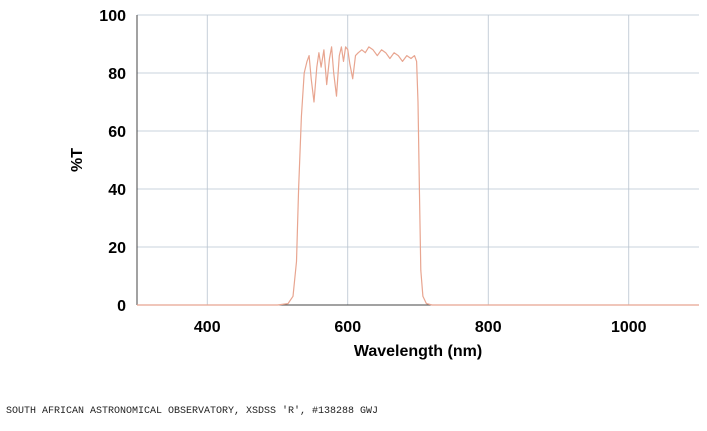  What do you see at coordinates (207, 327) in the screenshot?
I see `x-tick-label: 400` at bounding box center [207, 327].